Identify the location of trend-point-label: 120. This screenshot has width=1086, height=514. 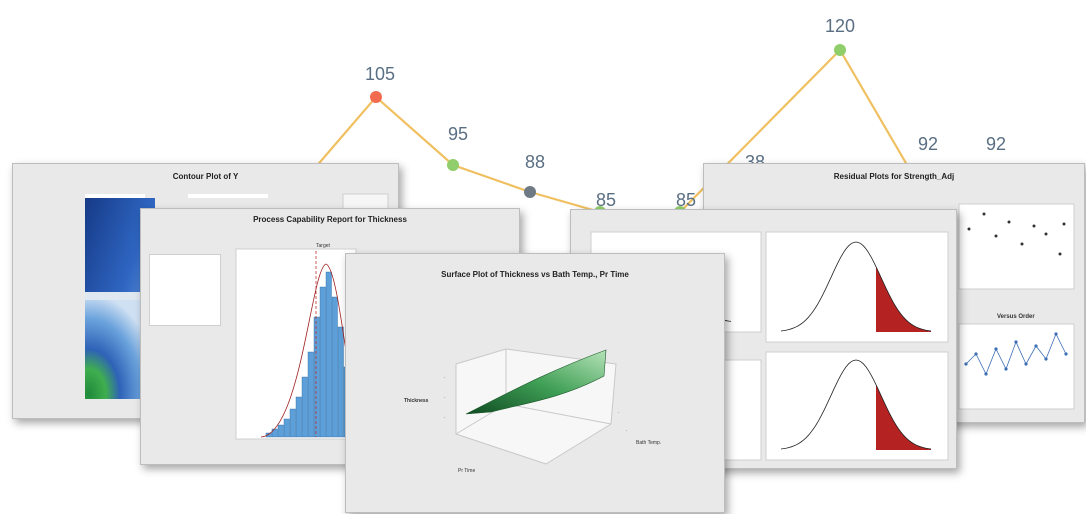
(840, 26).